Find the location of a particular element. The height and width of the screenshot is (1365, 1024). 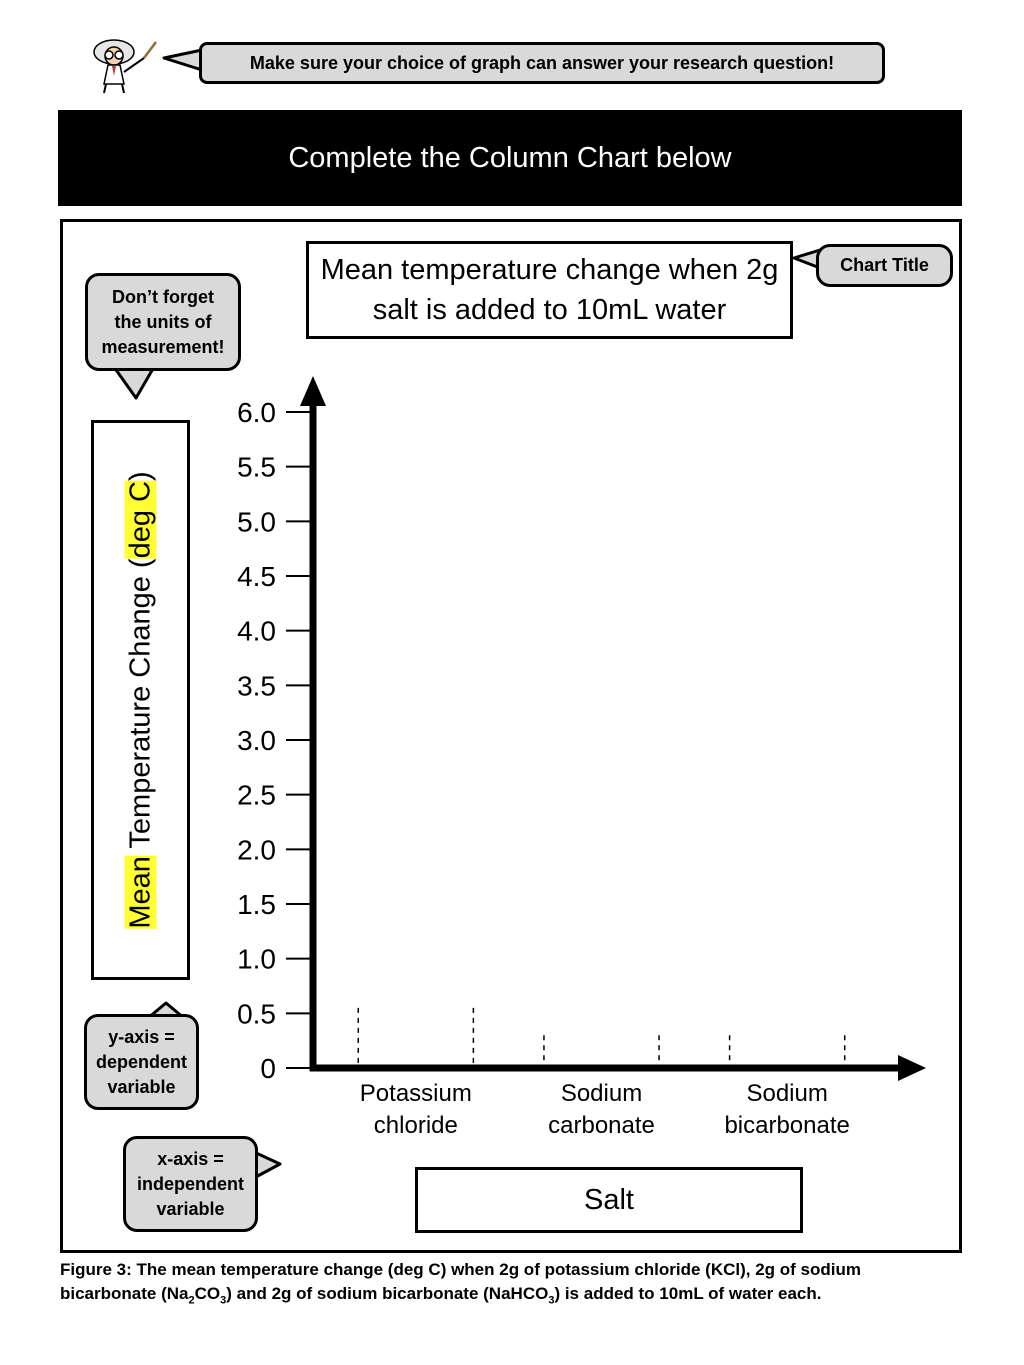

y-tick-label: 6.0 is located at coordinates (256, 412).